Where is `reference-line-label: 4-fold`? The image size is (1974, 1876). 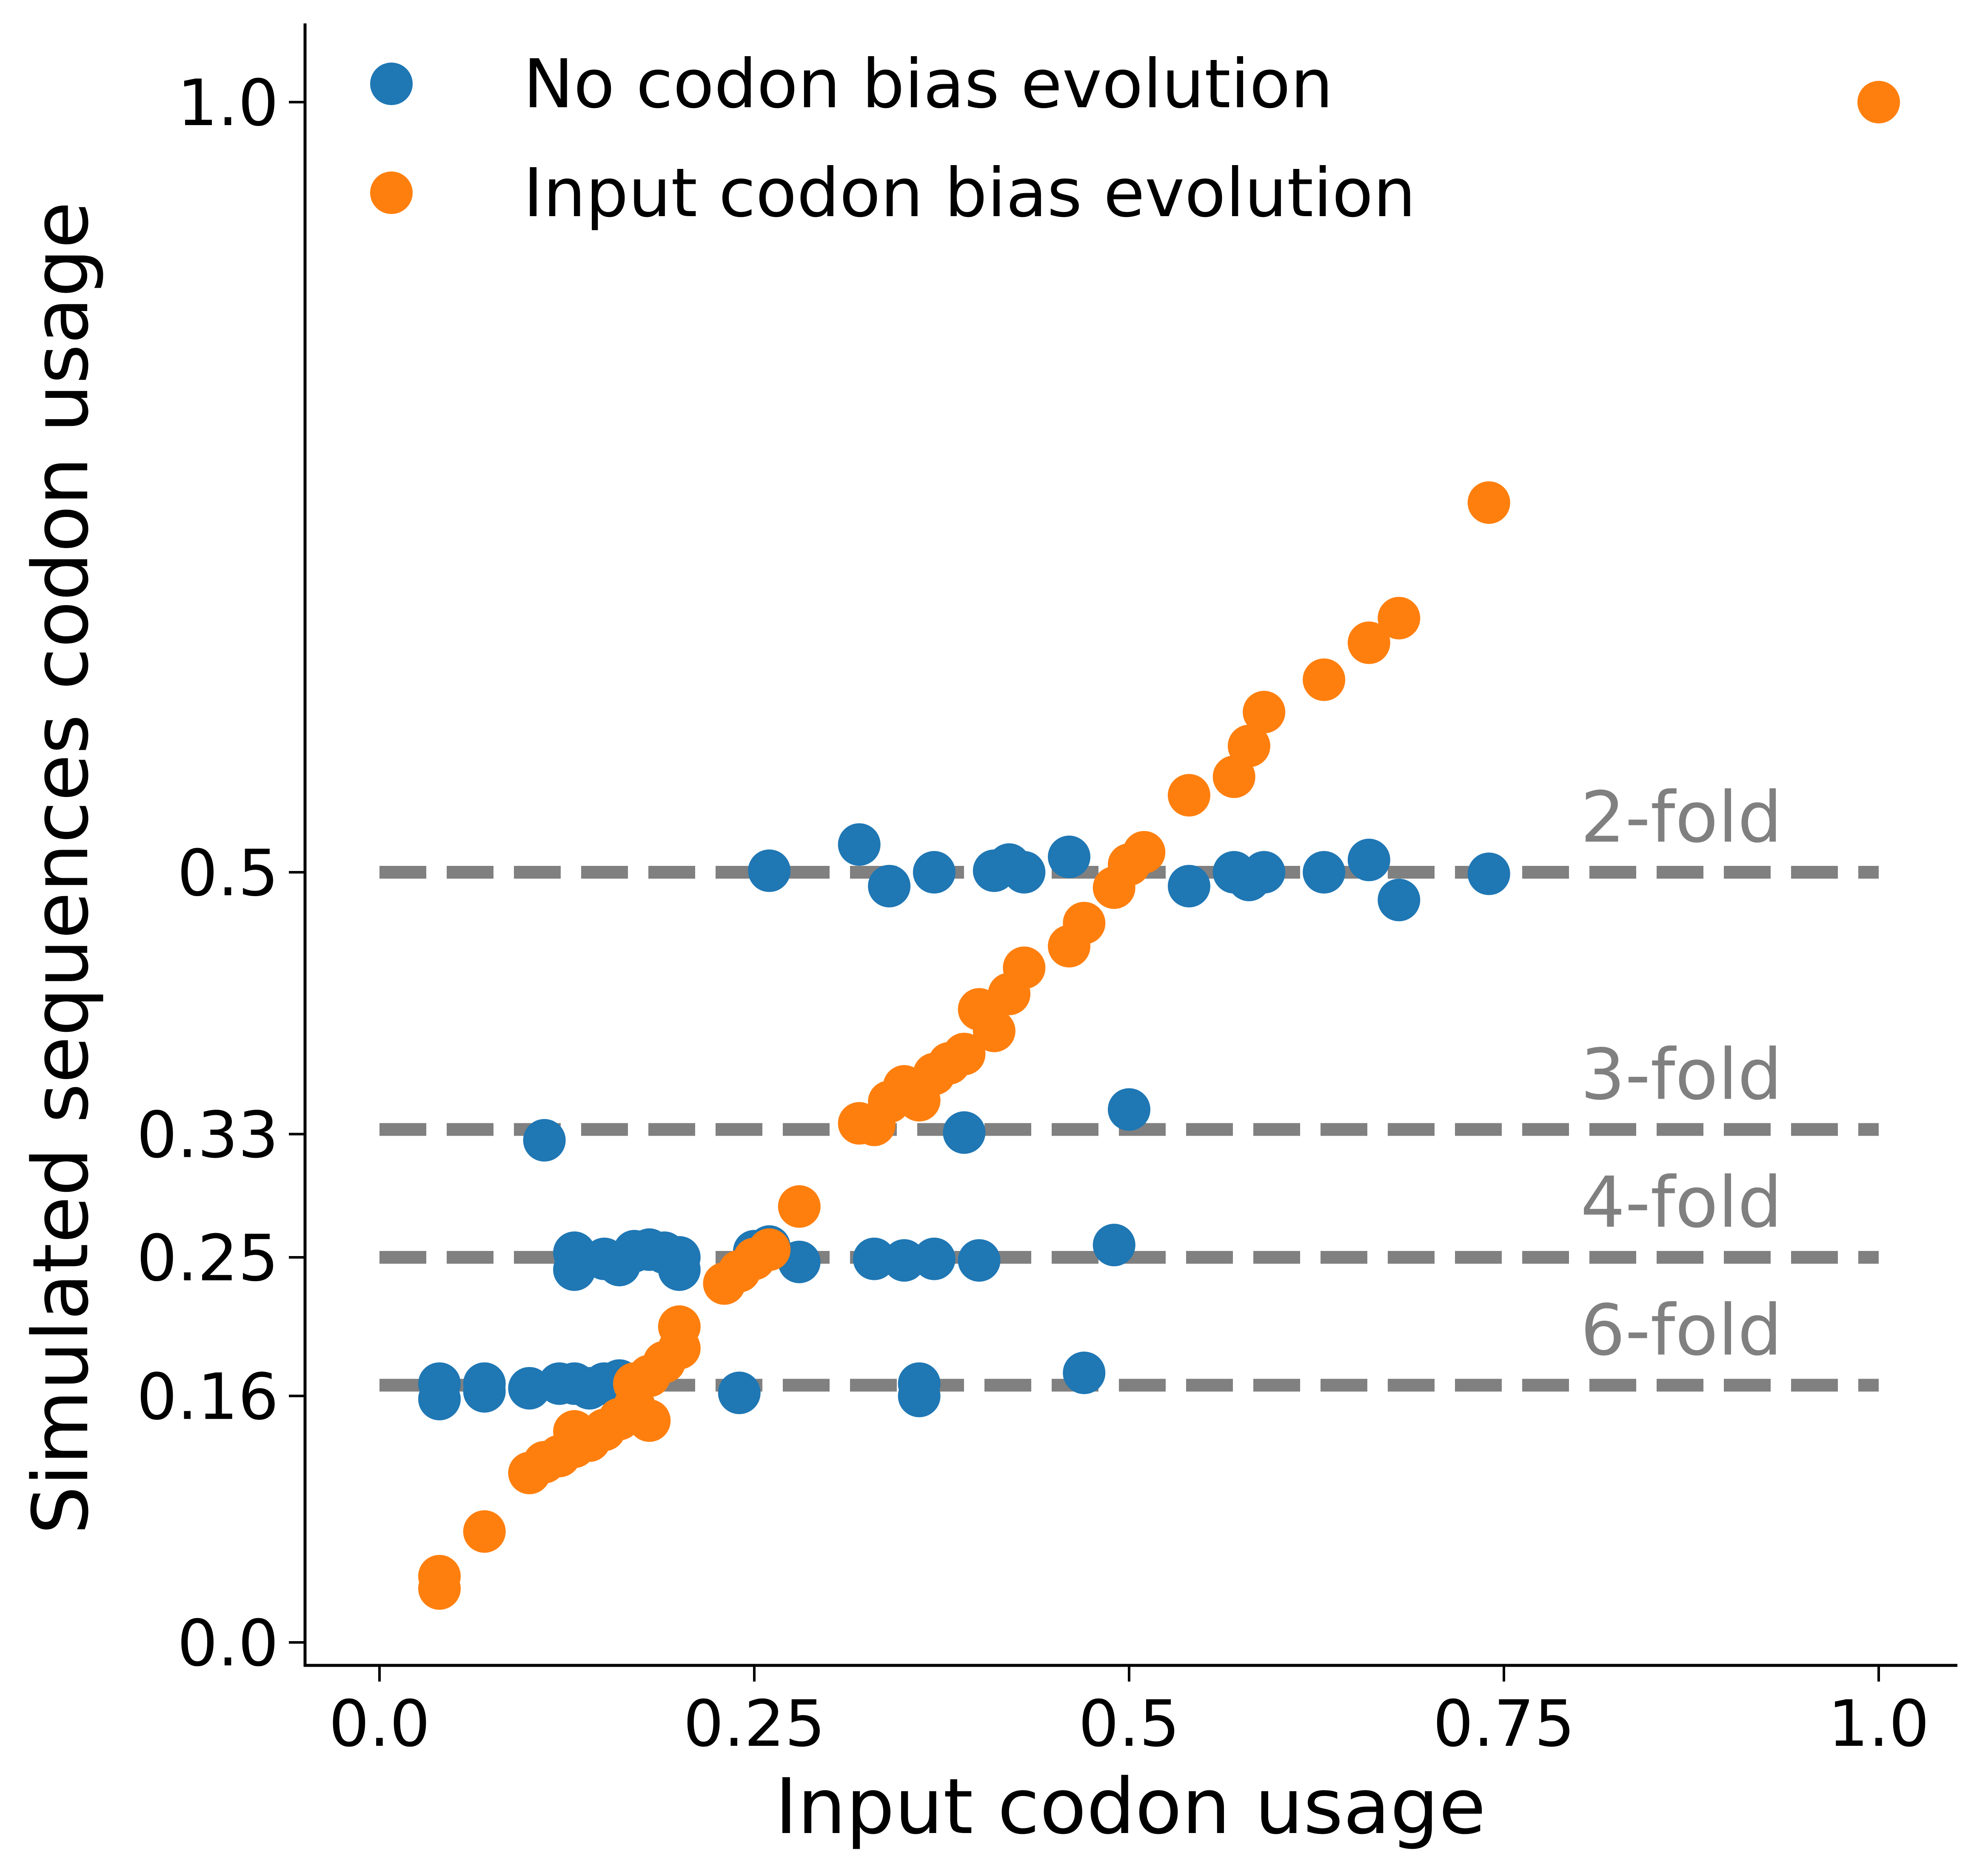 reference-line-label: 4-fold is located at coordinates (1681, 1202).